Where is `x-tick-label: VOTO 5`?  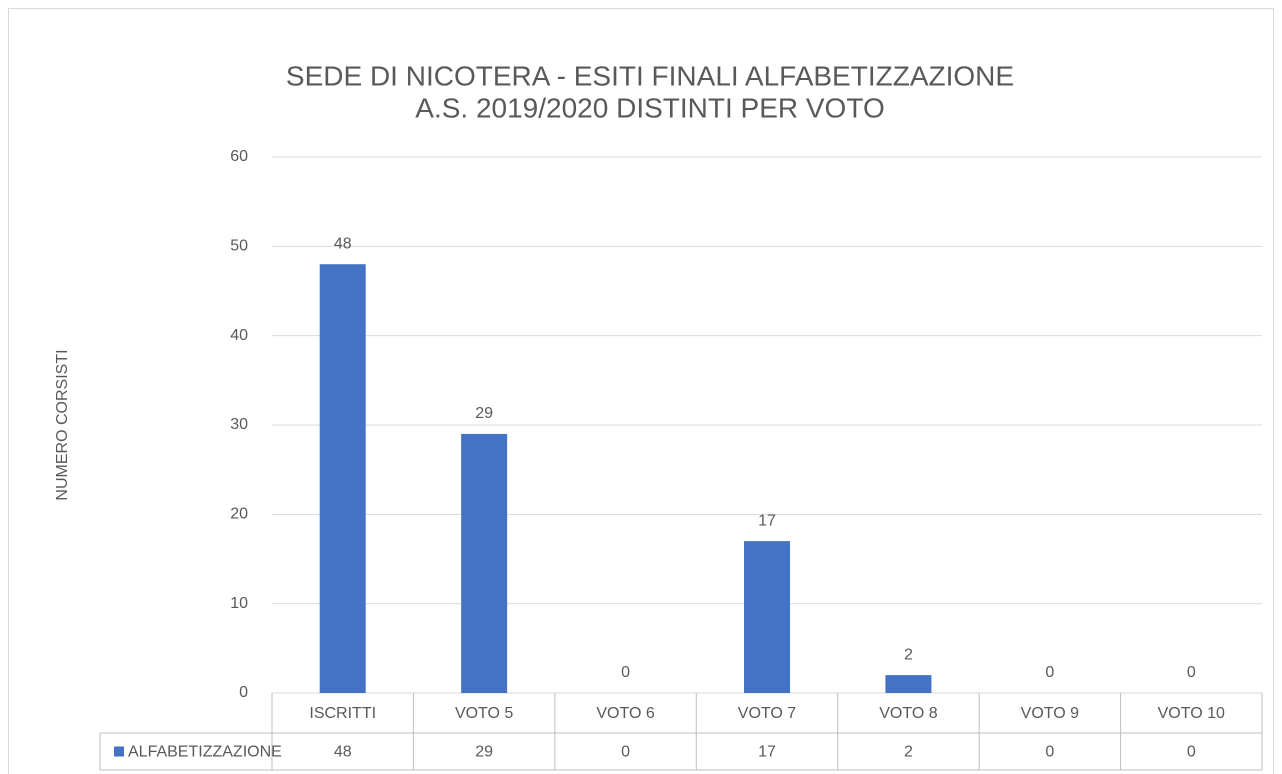
x-tick-label: VOTO 5 is located at coordinates (484, 713).